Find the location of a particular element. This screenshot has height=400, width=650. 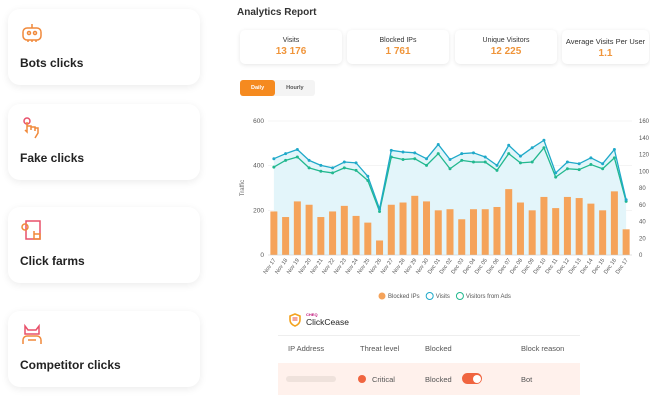

card-label: Fake clicks is located at coordinates (52, 158).